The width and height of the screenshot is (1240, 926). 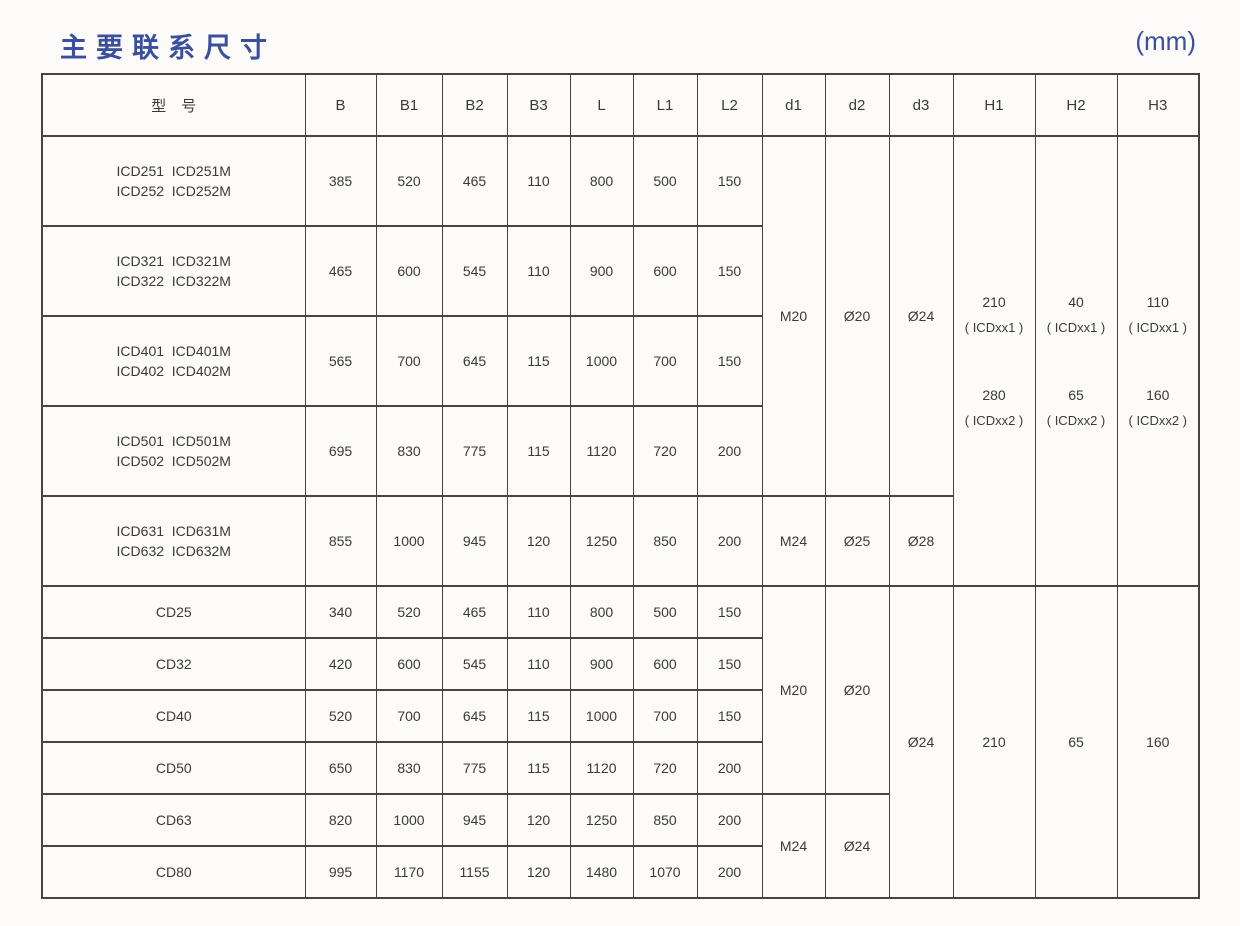 I want to click on model-cell: ICD631 ICD631M ICD632 ICD632M, so click(x=173, y=541).